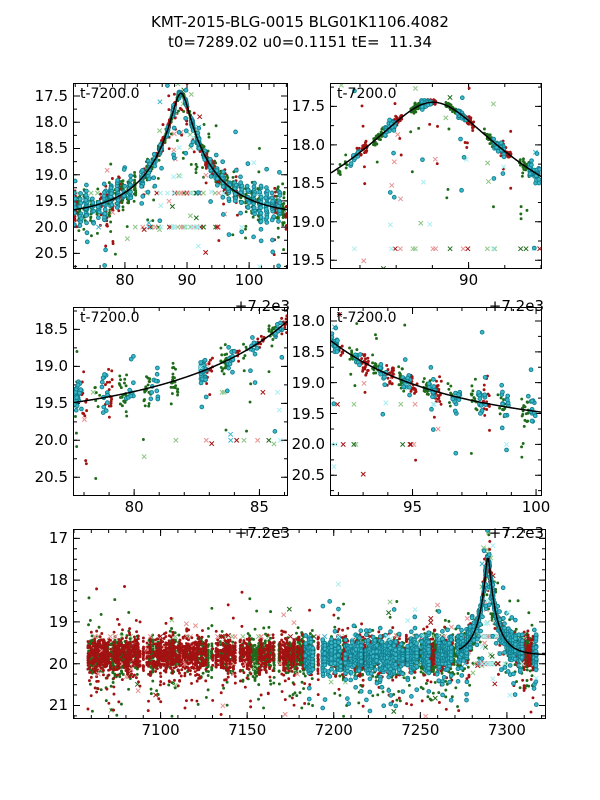 This screenshot has width=600, height=800. I want to click on x-tick-label: 7150, so click(247, 730).